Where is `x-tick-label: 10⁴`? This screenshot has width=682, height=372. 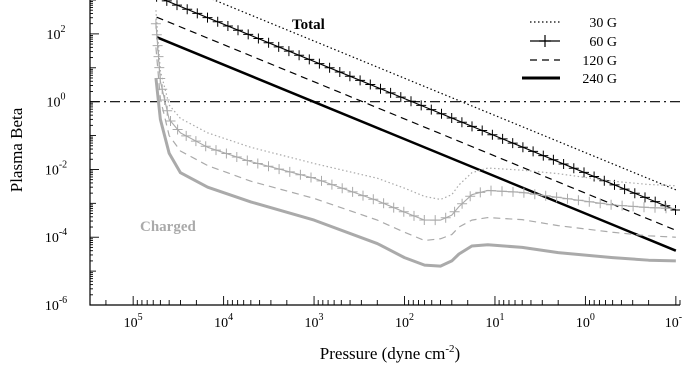
x-tick-label: 10⁴ is located at coordinates (223, 321).